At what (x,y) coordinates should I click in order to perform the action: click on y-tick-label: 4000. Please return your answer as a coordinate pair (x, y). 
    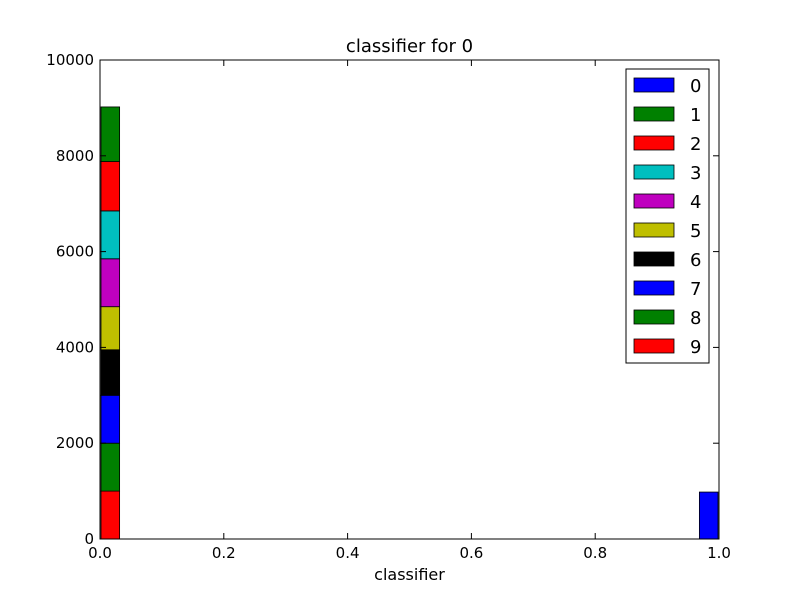
    Looking at the image, I should click on (75, 347).